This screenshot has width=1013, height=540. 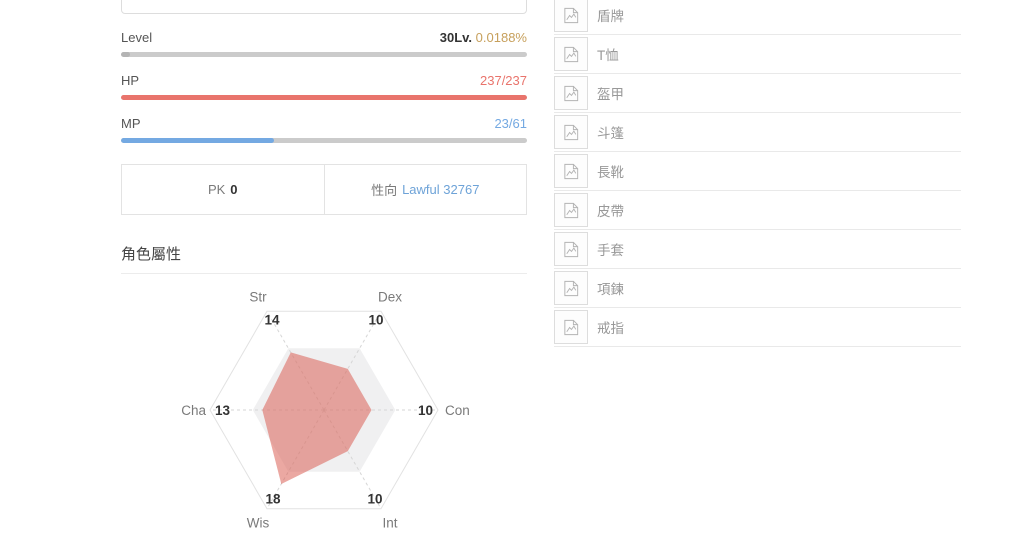 I want to click on equipment-item: 戒指, so click(x=757, y=327).